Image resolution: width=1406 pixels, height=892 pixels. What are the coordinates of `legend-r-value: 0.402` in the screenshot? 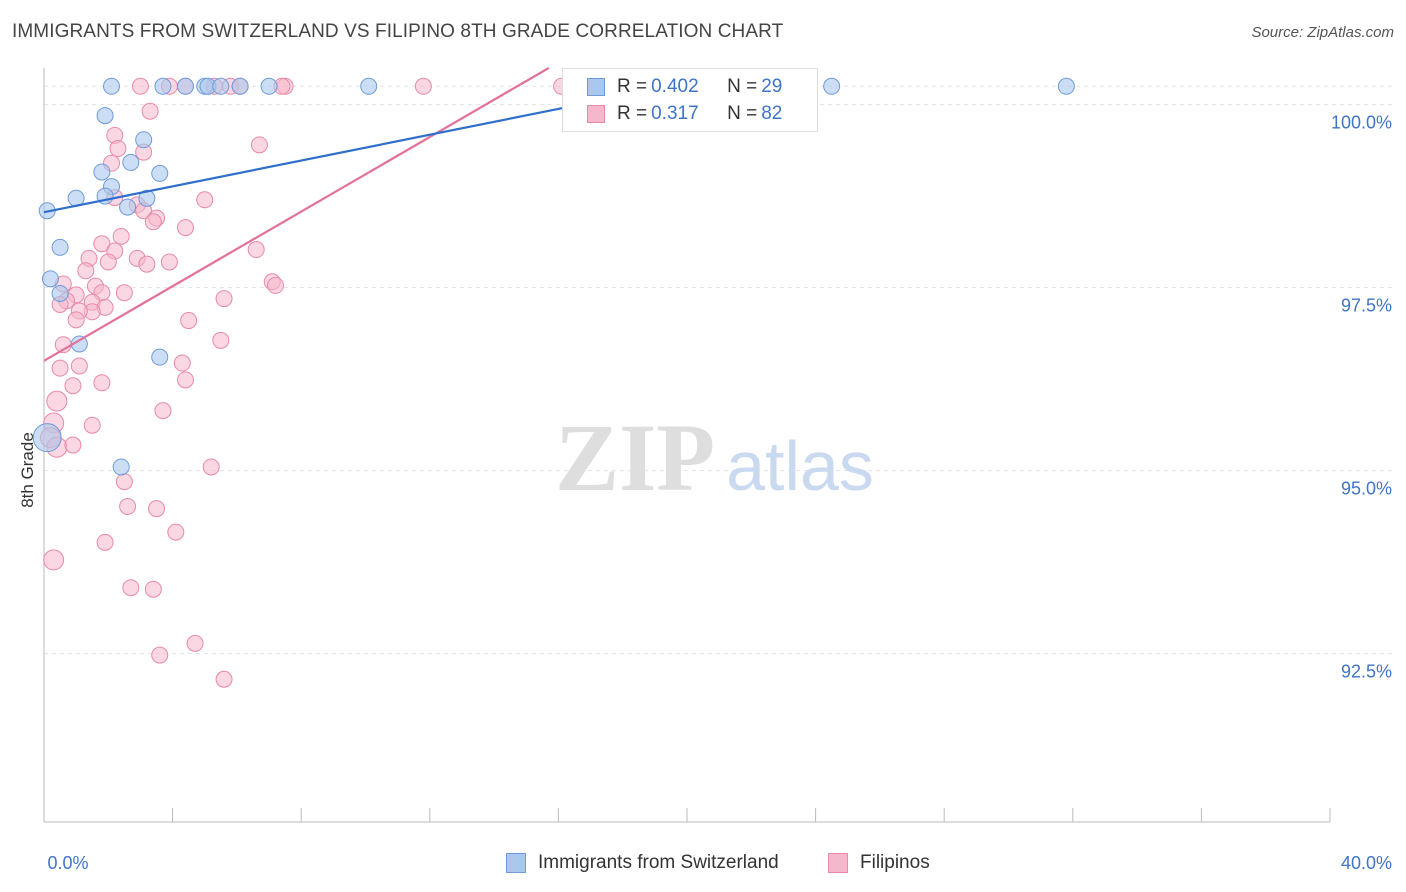 It's located at (675, 86).